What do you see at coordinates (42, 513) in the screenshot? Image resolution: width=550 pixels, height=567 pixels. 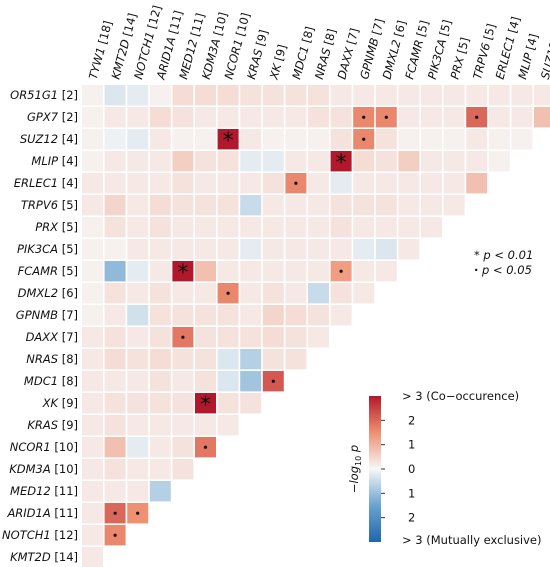 I see `row-label: ARID1A [11]` at bounding box center [42, 513].